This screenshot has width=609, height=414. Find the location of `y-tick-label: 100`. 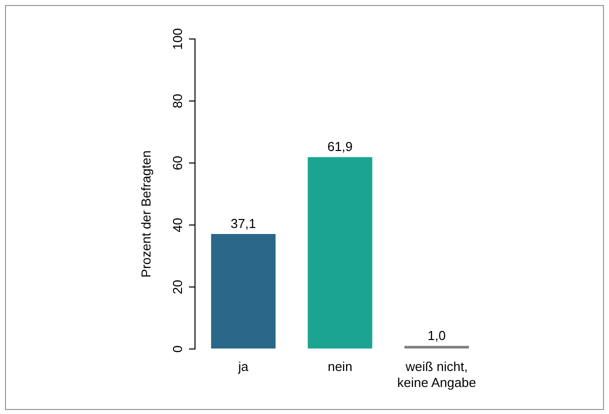

y-tick-label: 100 is located at coordinates (178, 39).